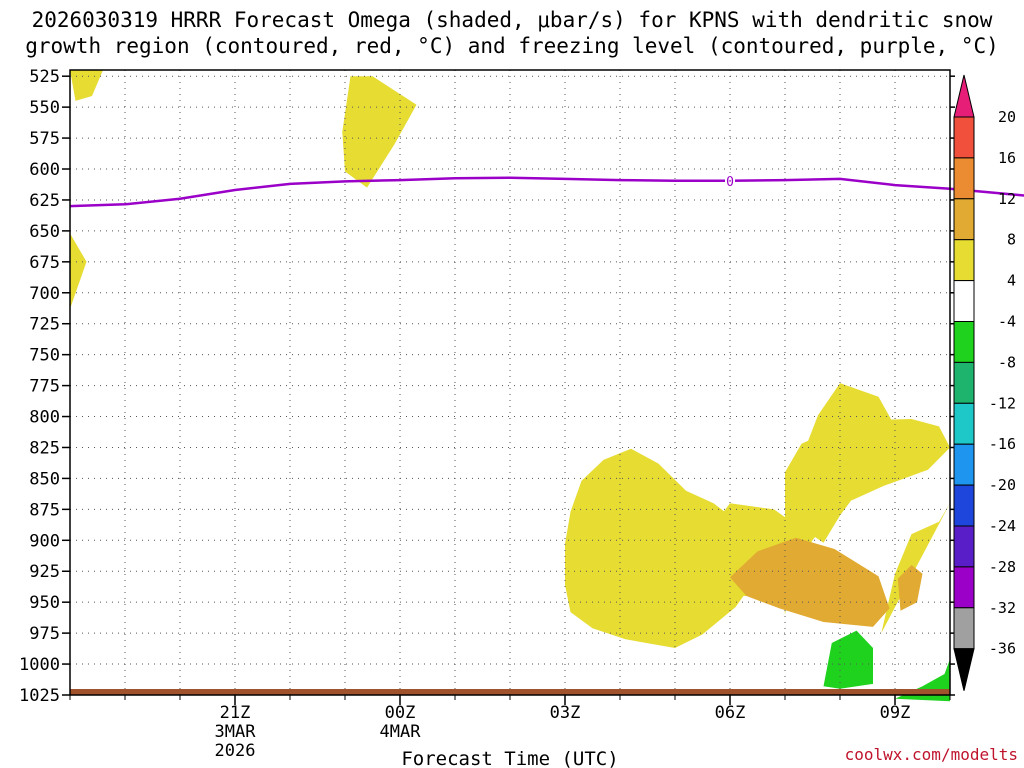  What do you see at coordinates (1002, 526) in the screenshot?
I see `colorbar-label--24: -24` at bounding box center [1002, 526].